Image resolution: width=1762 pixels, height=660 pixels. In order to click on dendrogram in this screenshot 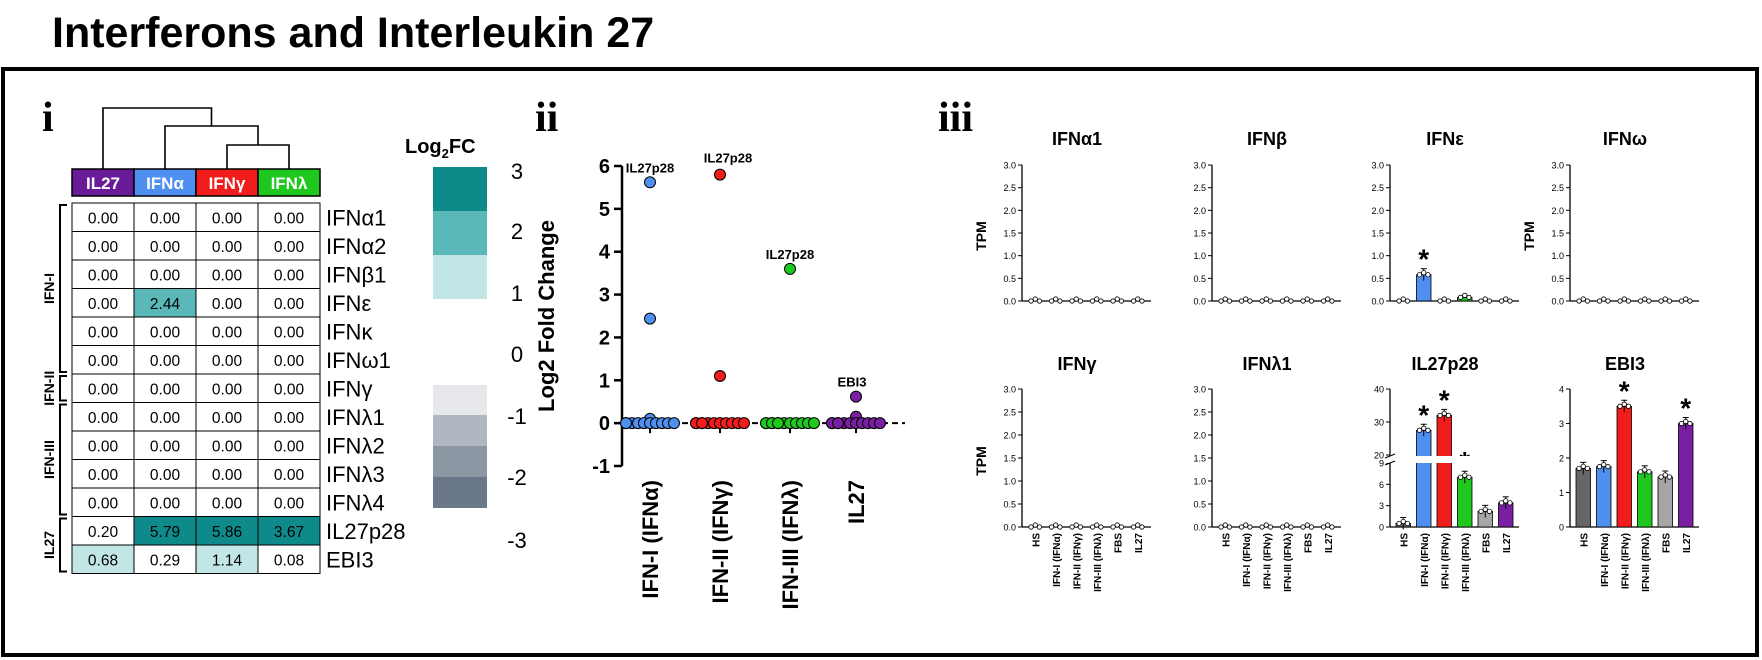, I will do `click(196, 138)`.